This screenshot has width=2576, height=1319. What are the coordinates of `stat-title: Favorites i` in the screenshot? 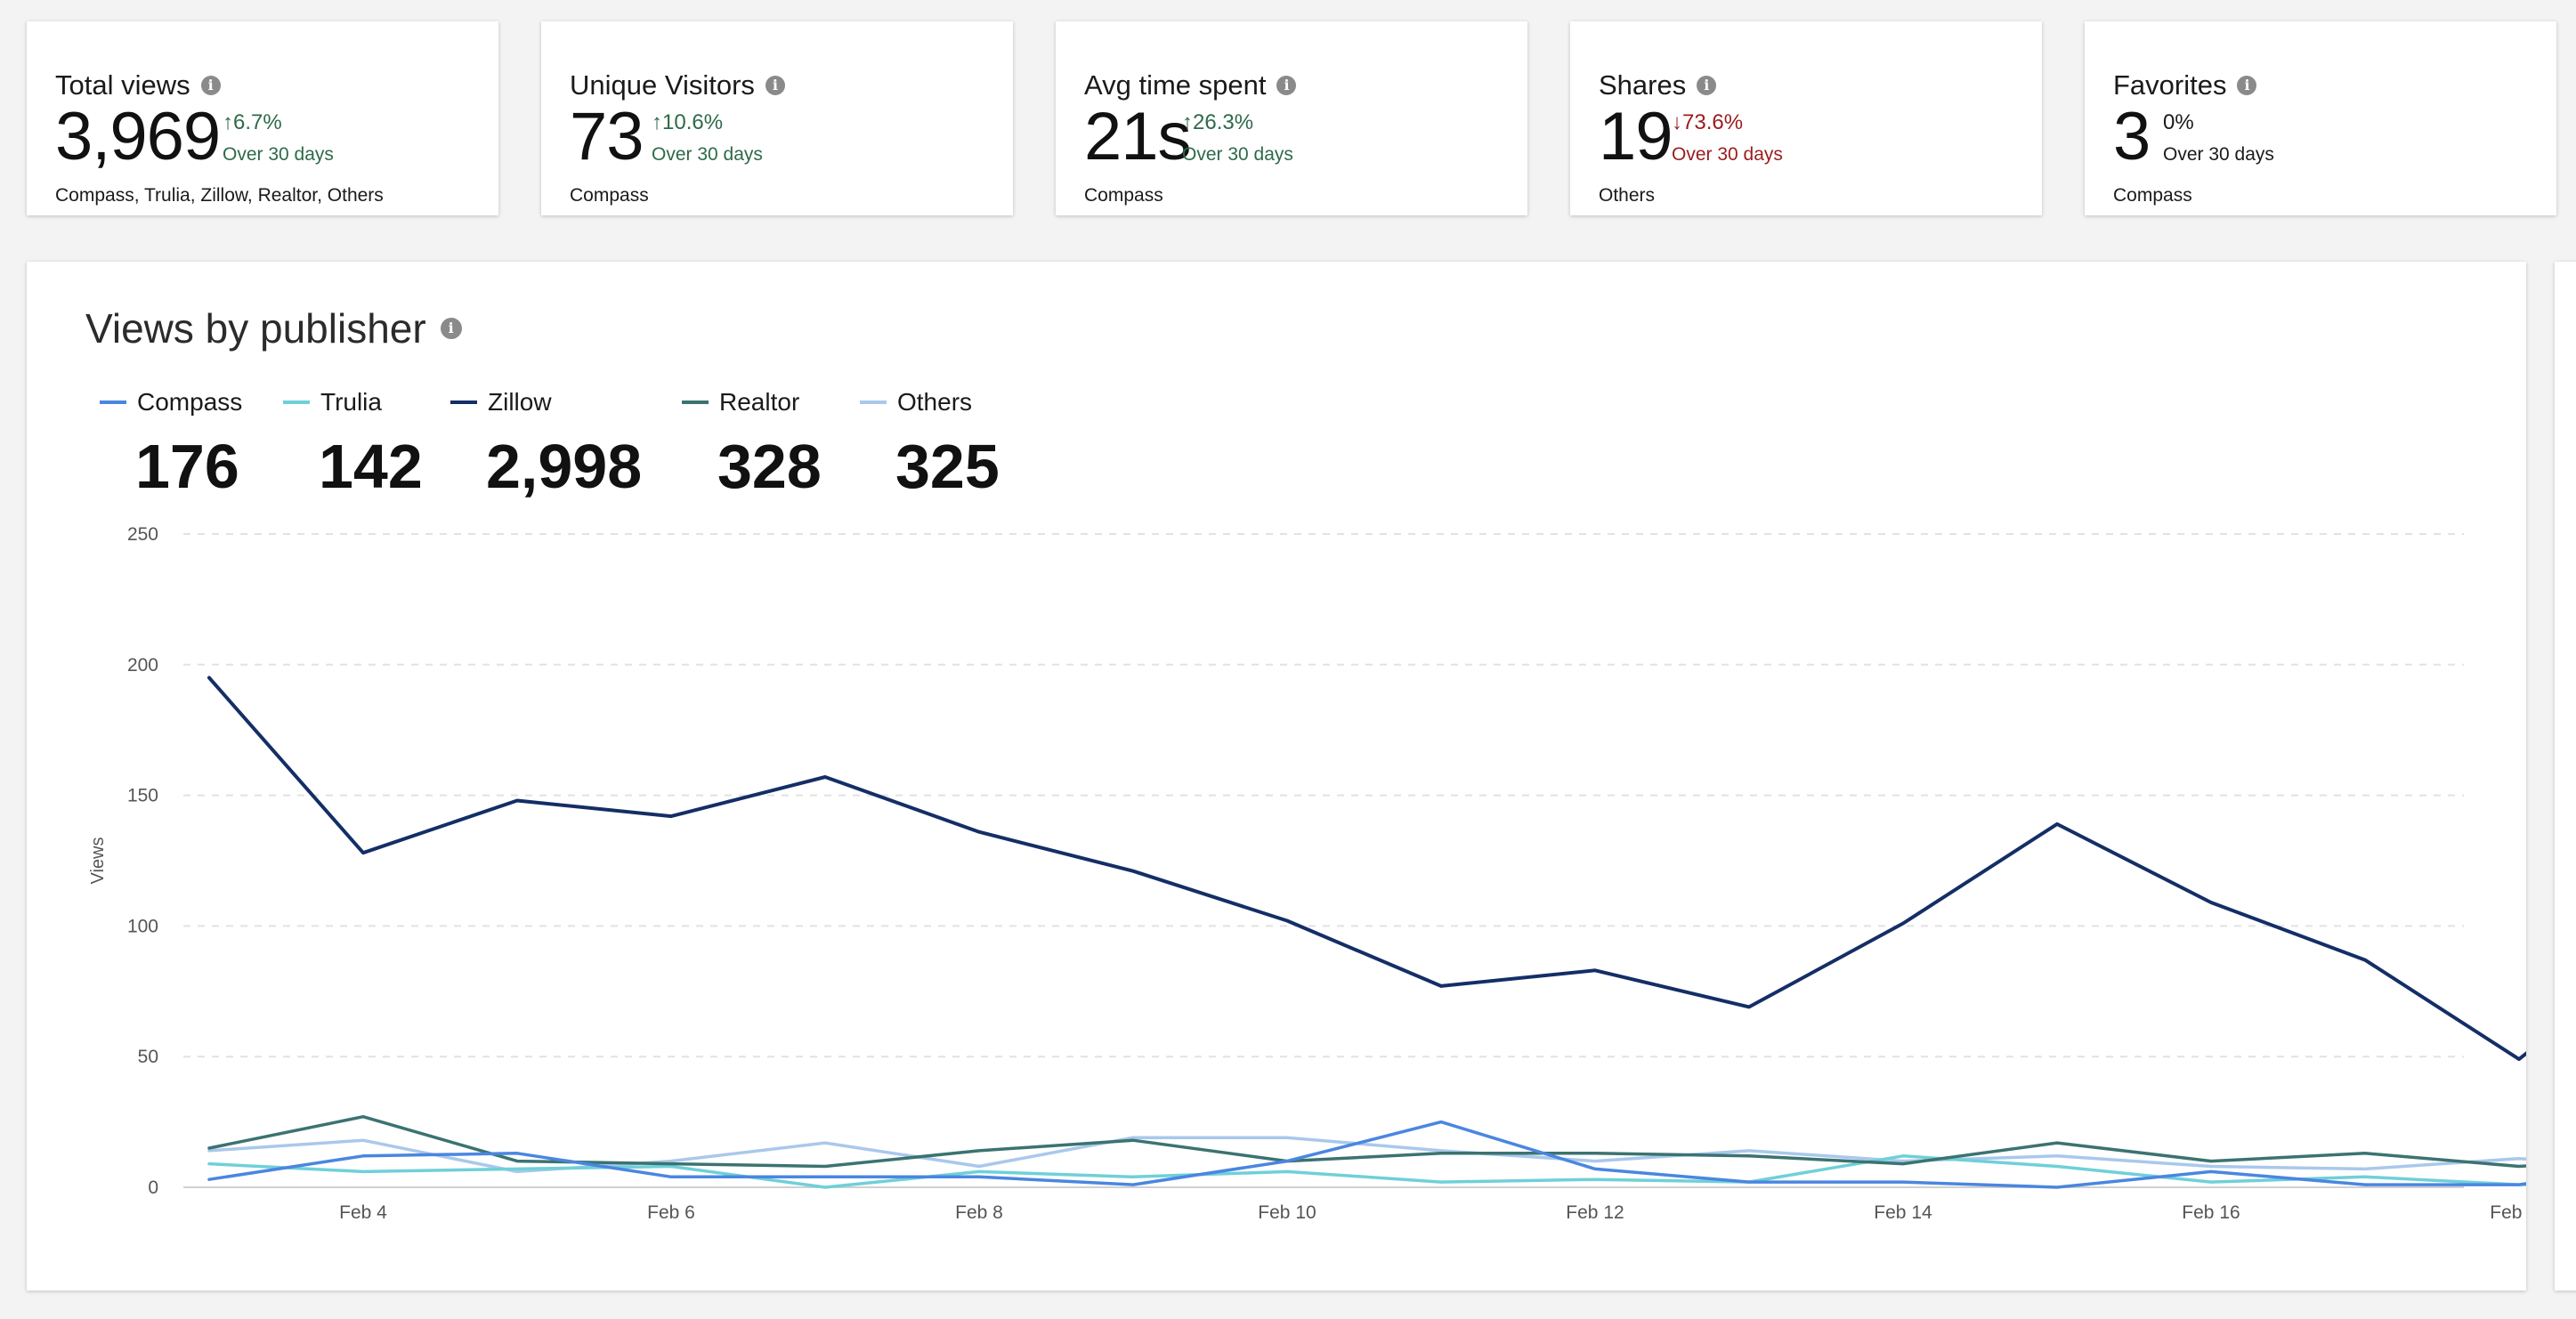 It's located at (2185, 85).